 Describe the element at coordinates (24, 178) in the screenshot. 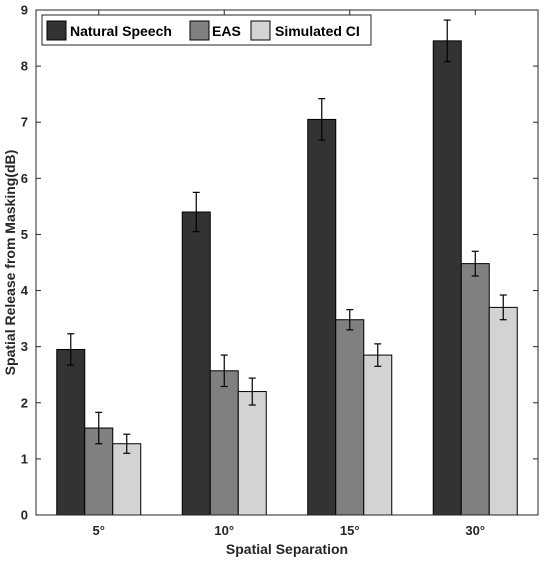

I see `y-tick-label: 6` at that location.